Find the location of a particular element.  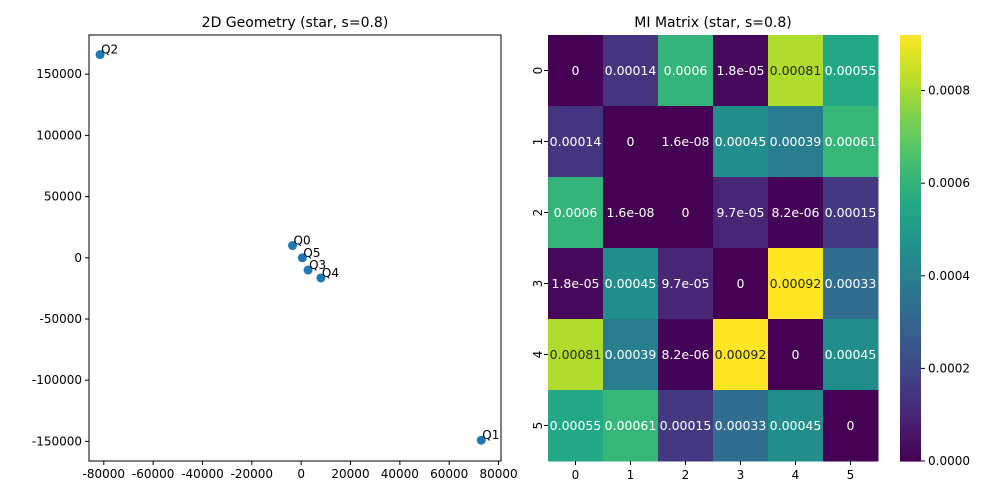

x-tick-label: -60000 is located at coordinates (153, 474).